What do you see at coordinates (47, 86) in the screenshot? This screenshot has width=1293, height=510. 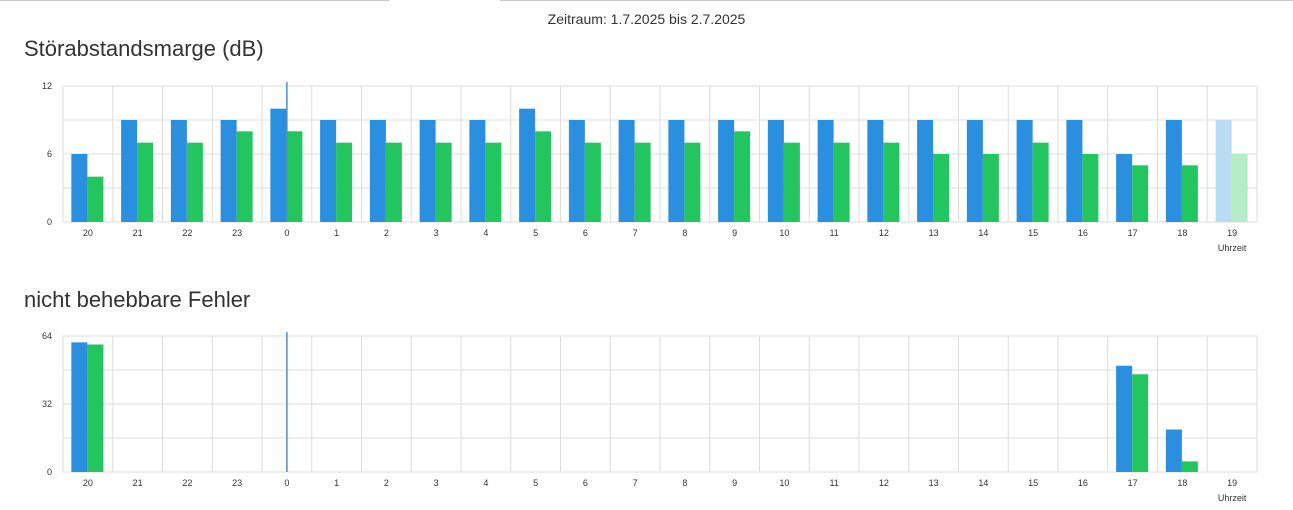 I see `y-tick-label: 12` at bounding box center [47, 86].